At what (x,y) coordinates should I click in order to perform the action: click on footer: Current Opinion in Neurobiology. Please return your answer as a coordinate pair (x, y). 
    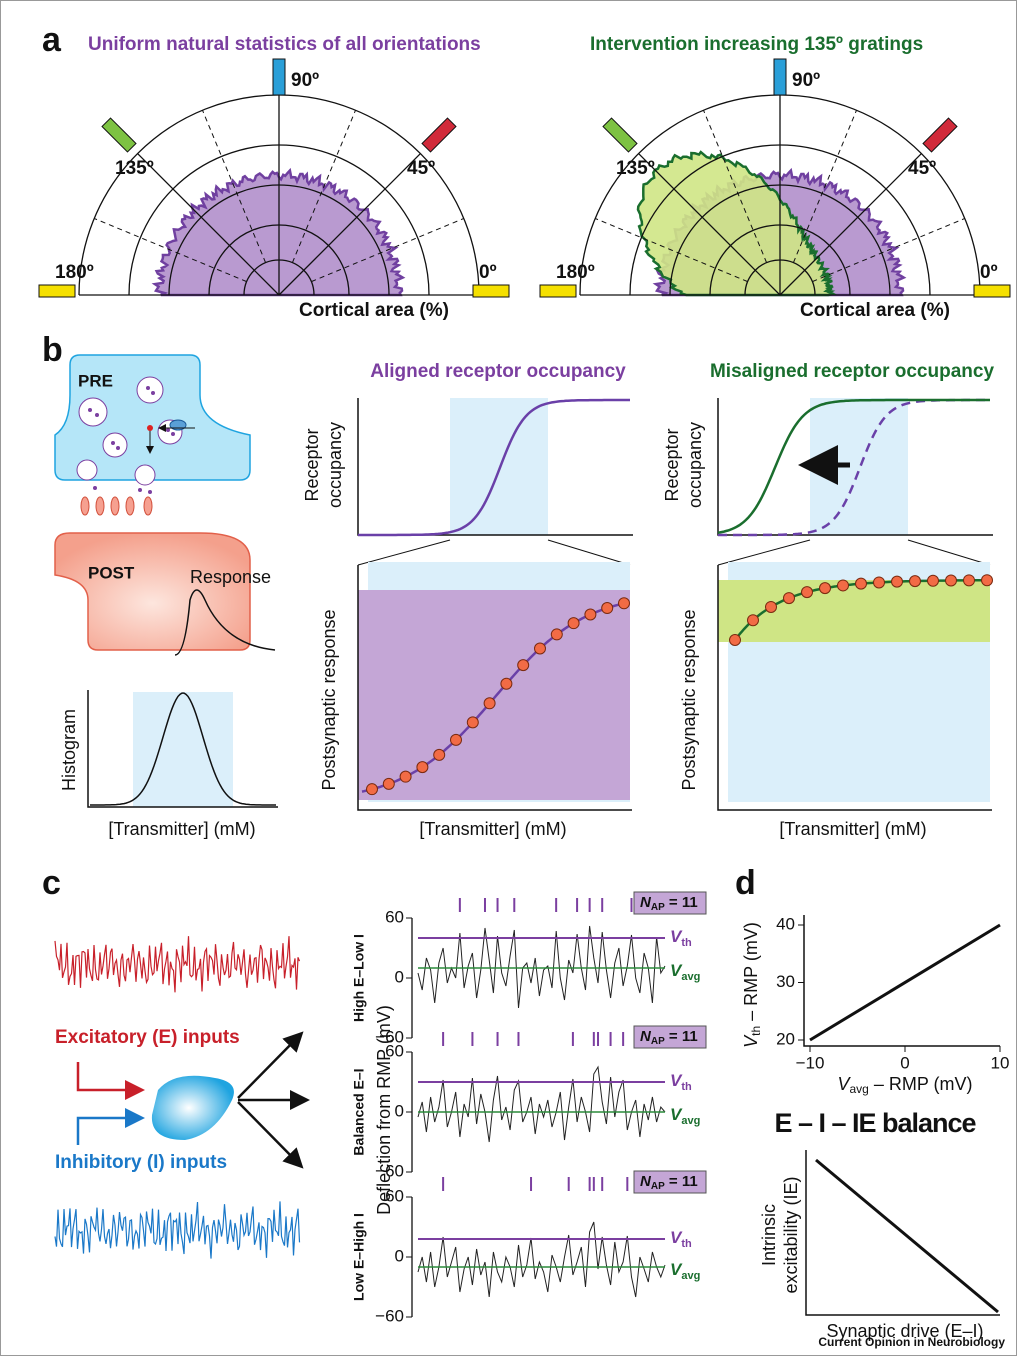
    Looking at the image, I should click on (911, 1342).